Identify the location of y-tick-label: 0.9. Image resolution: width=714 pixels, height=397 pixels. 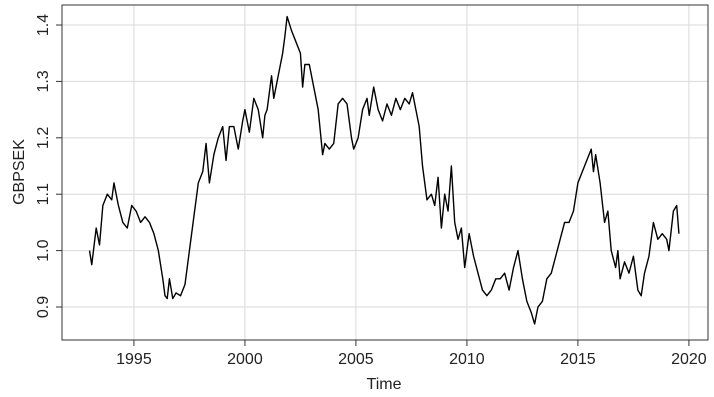
(43, 307).